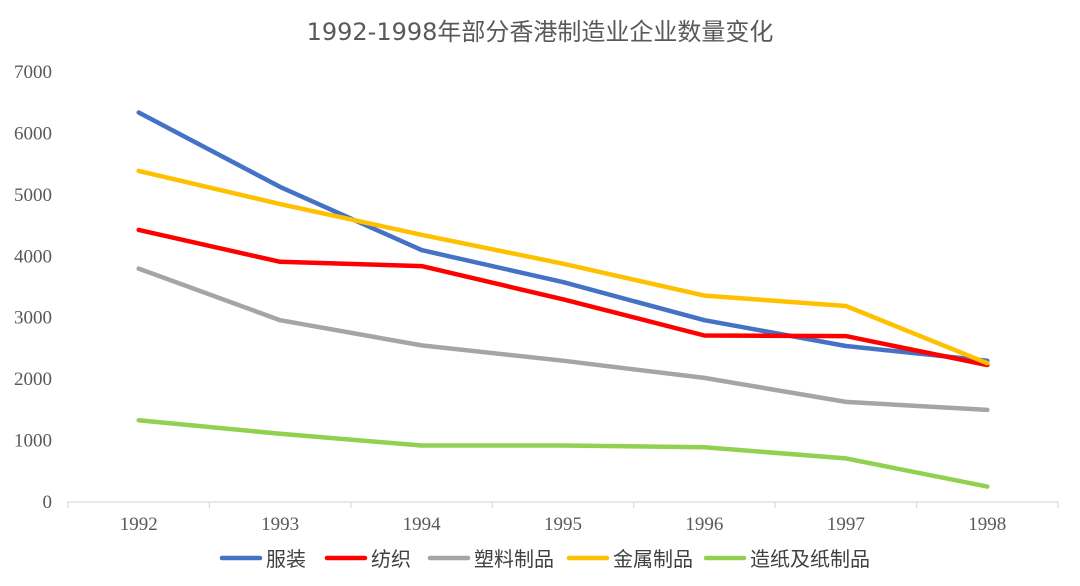 The width and height of the screenshot is (1080, 586). What do you see at coordinates (810, 559) in the screenshot?
I see `legend-label: 造纸及纸制品` at bounding box center [810, 559].